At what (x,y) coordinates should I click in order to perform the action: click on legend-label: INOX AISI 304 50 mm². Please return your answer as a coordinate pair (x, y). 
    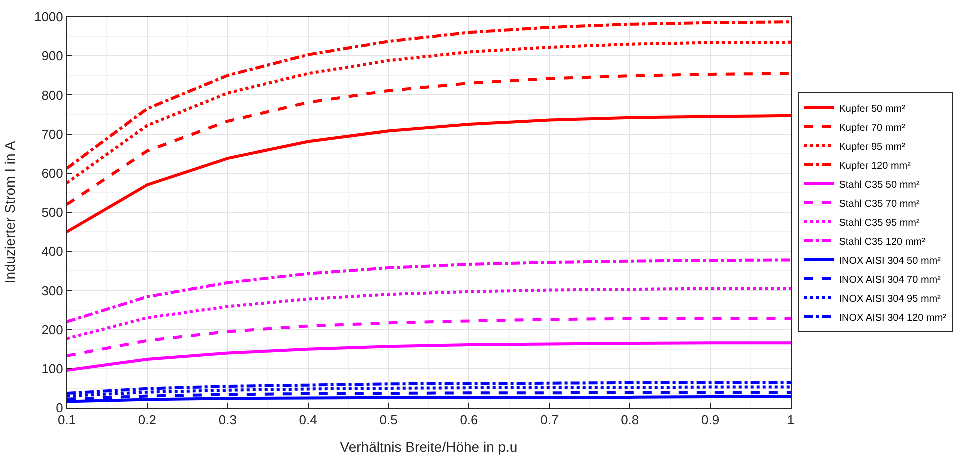
    Looking at the image, I should click on (890, 261).